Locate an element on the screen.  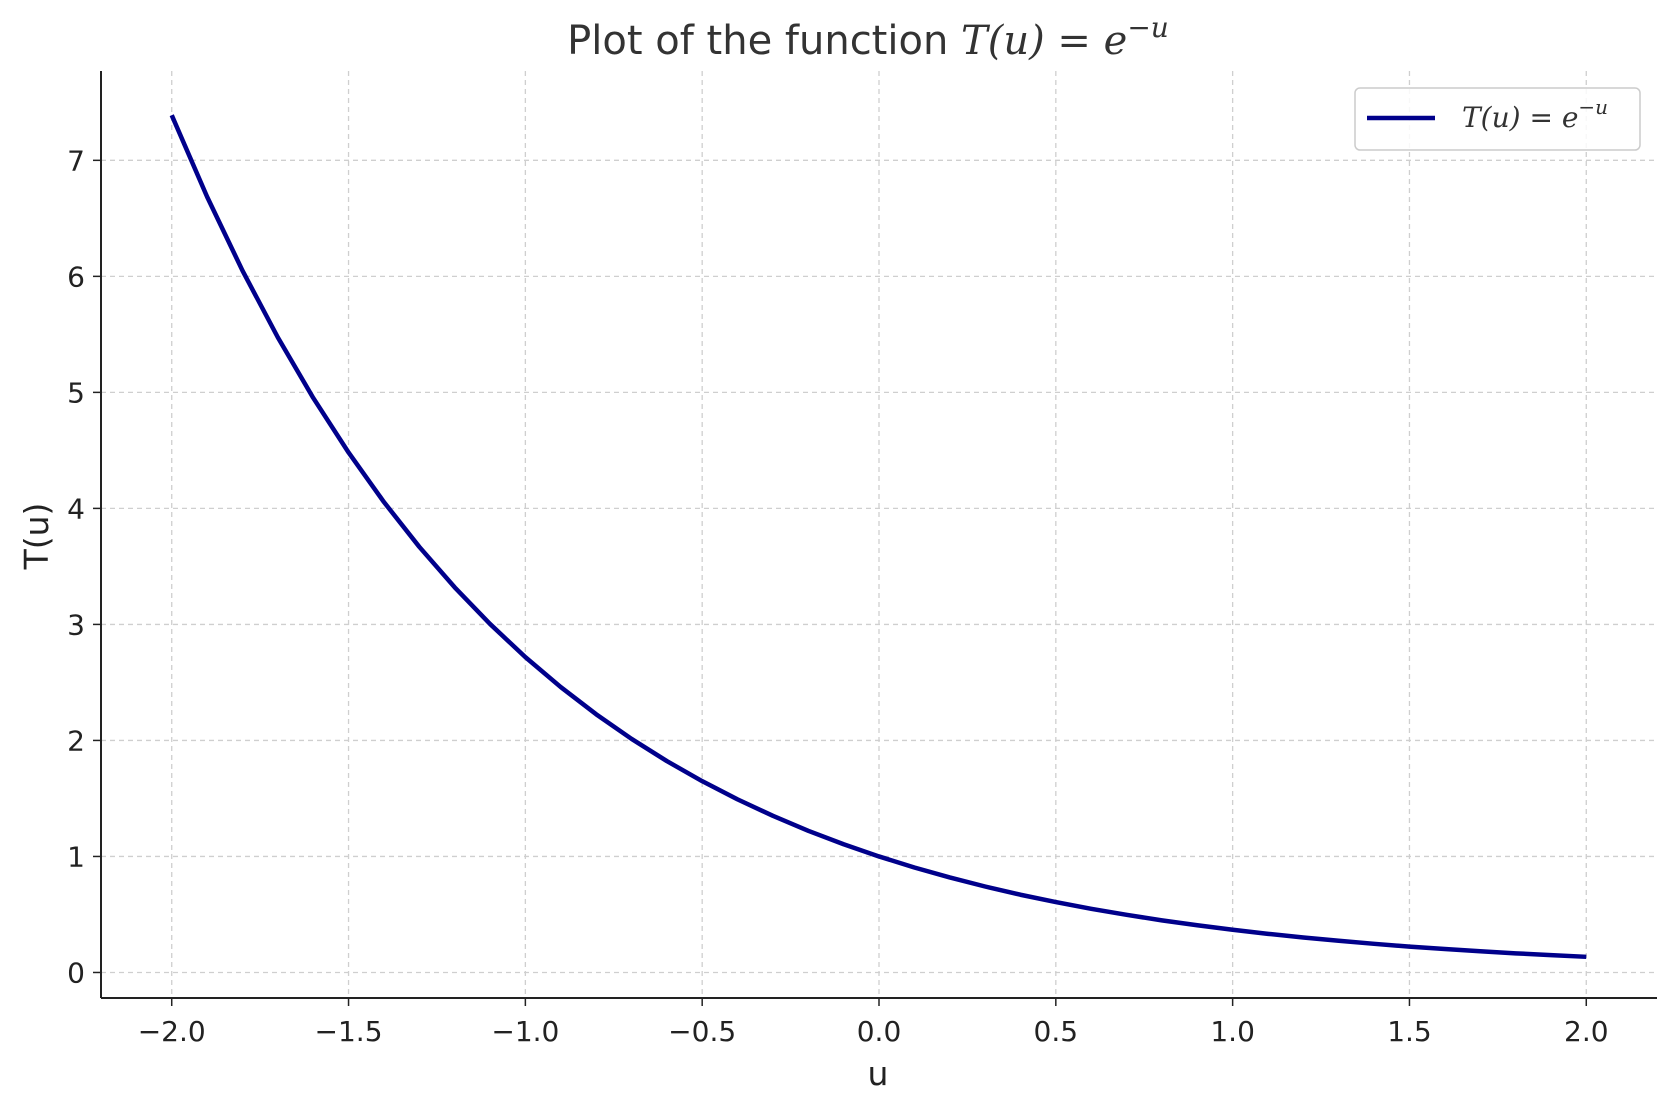
legend-entry-sup: −u is located at coordinates (1593, 107).